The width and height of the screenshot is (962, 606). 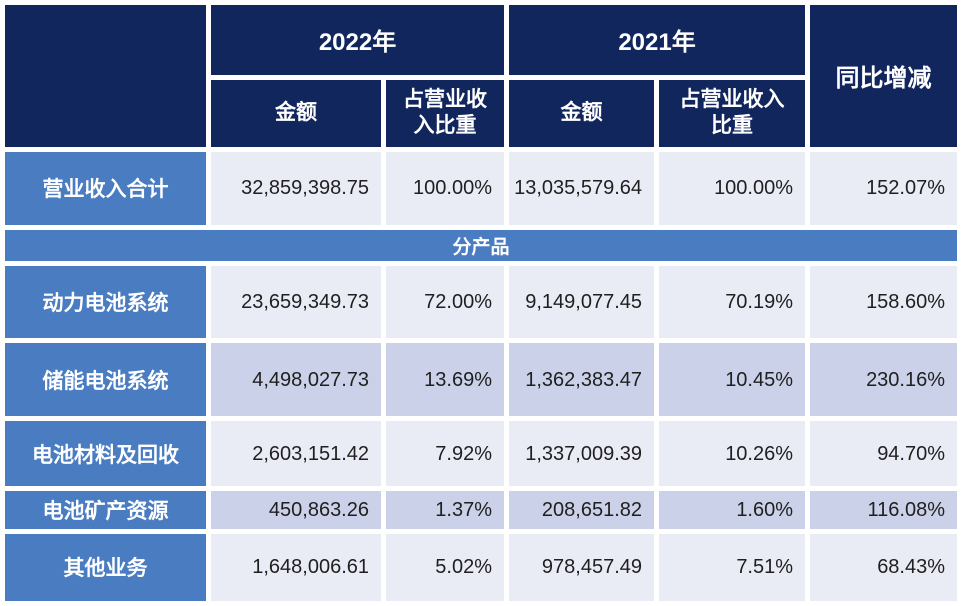 What do you see at coordinates (732, 453) in the screenshot?
I see `cell-2021-ratio: 10.26%` at bounding box center [732, 453].